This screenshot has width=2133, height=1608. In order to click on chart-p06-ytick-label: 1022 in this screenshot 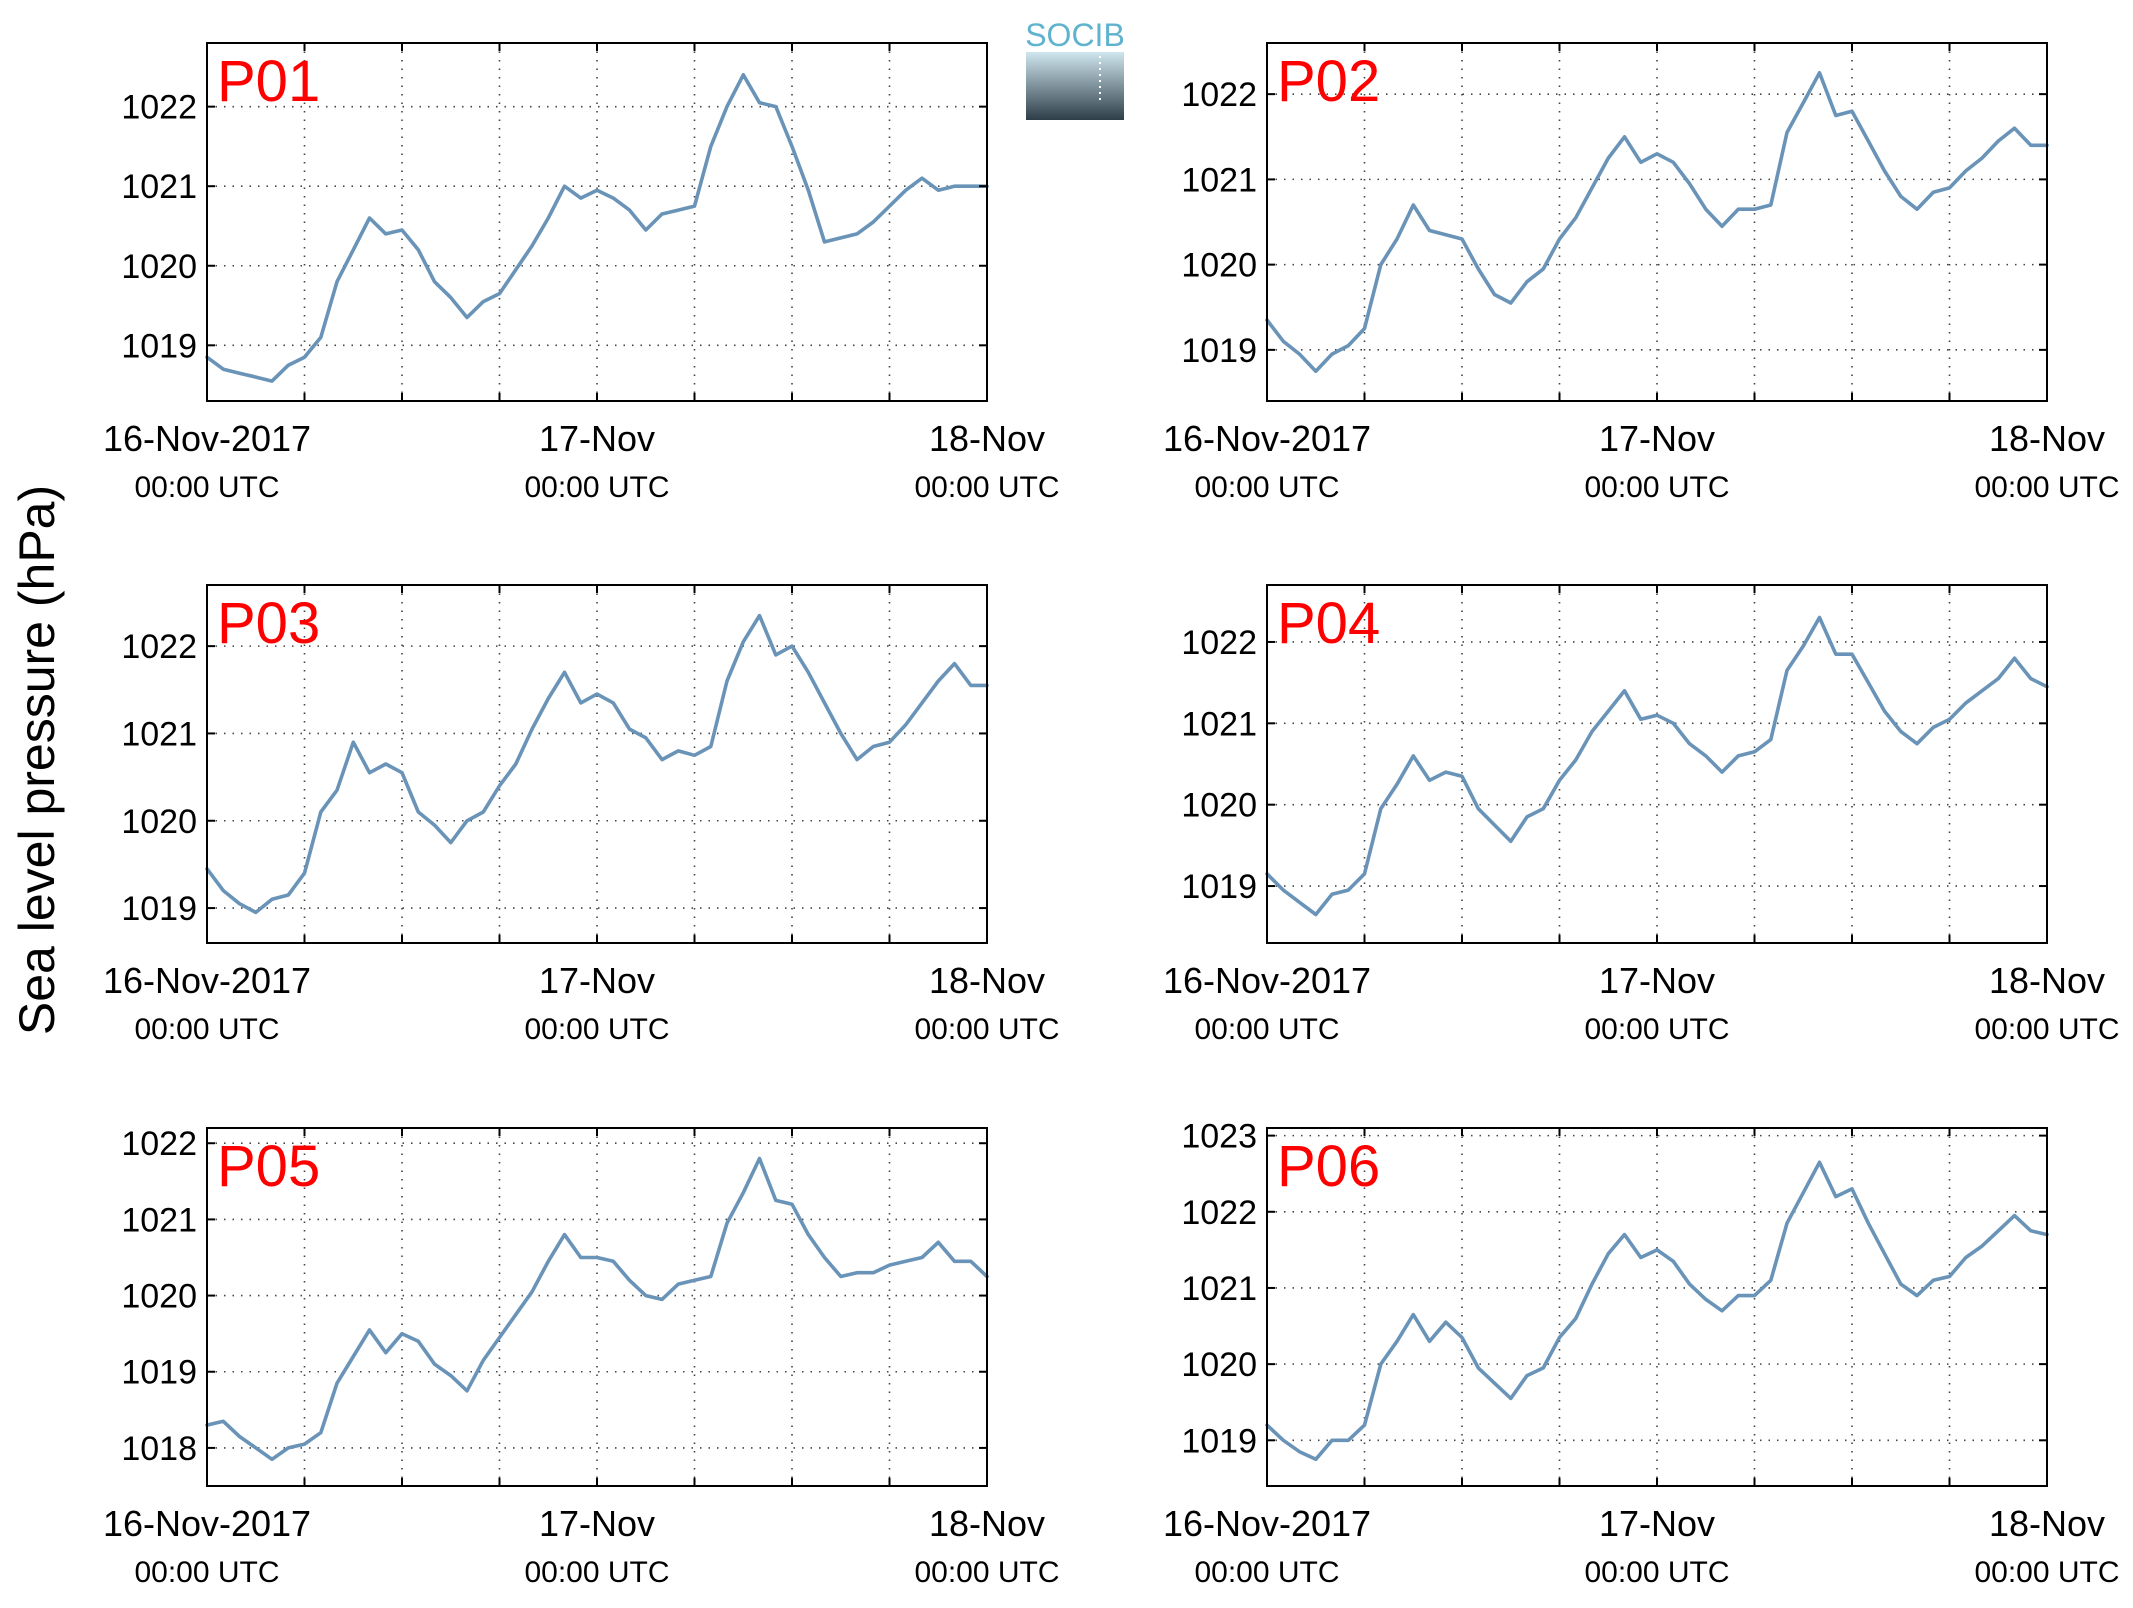, I will do `click(1219, 1213)`.